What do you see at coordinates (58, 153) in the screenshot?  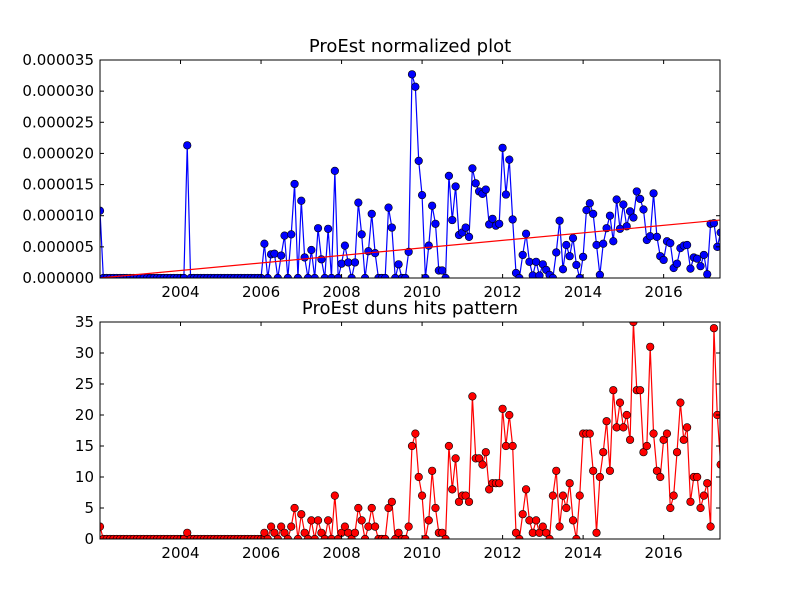 I see `y-tick-label: 0.000020` at bounding box center [58, 153].